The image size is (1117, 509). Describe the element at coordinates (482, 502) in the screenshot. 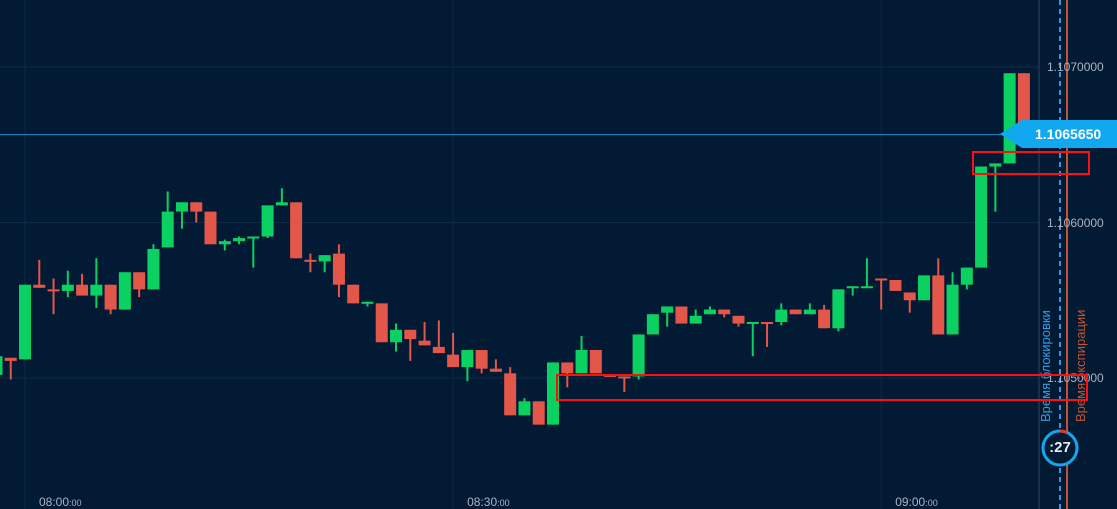

I see `x-tick-time: 08:30` at that location.